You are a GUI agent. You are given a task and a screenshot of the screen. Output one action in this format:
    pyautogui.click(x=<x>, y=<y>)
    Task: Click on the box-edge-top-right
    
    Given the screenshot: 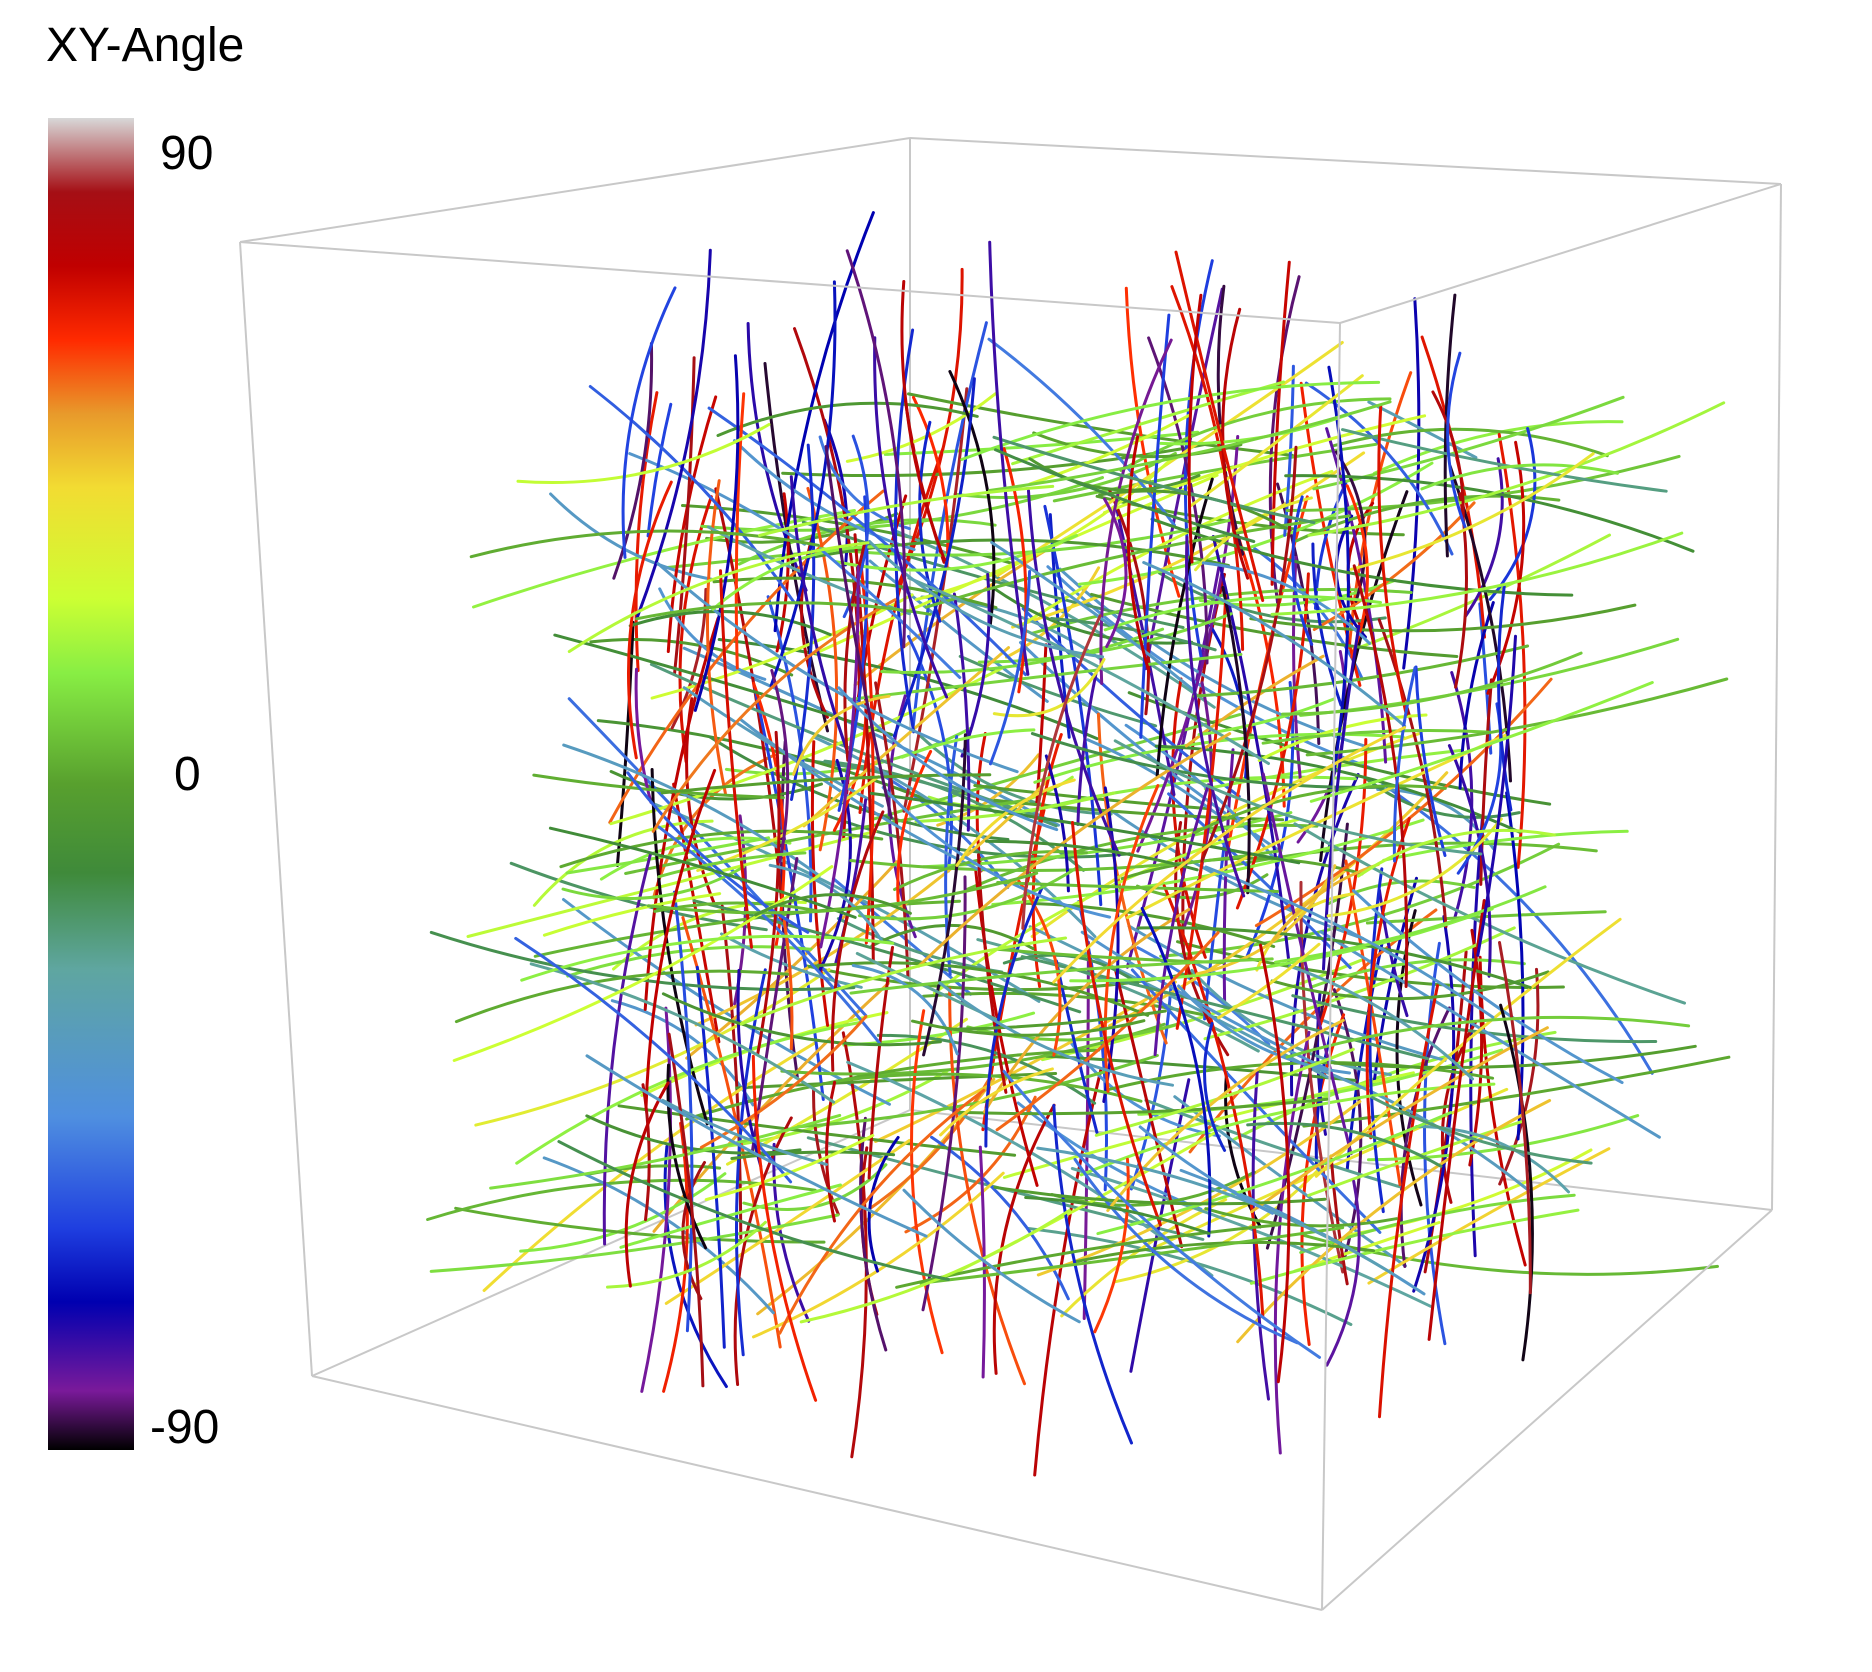 What is the action you would take?
    pyautogui.click(x=1560, y=253)
    